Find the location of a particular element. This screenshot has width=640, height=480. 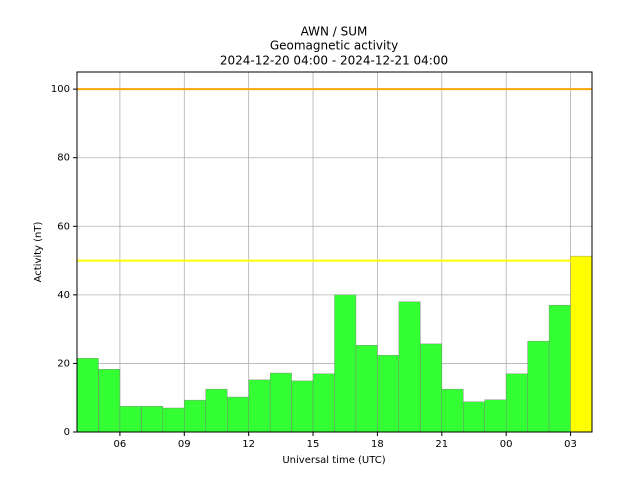

x-tick-label: 09 is located at coordinates (184, 444).